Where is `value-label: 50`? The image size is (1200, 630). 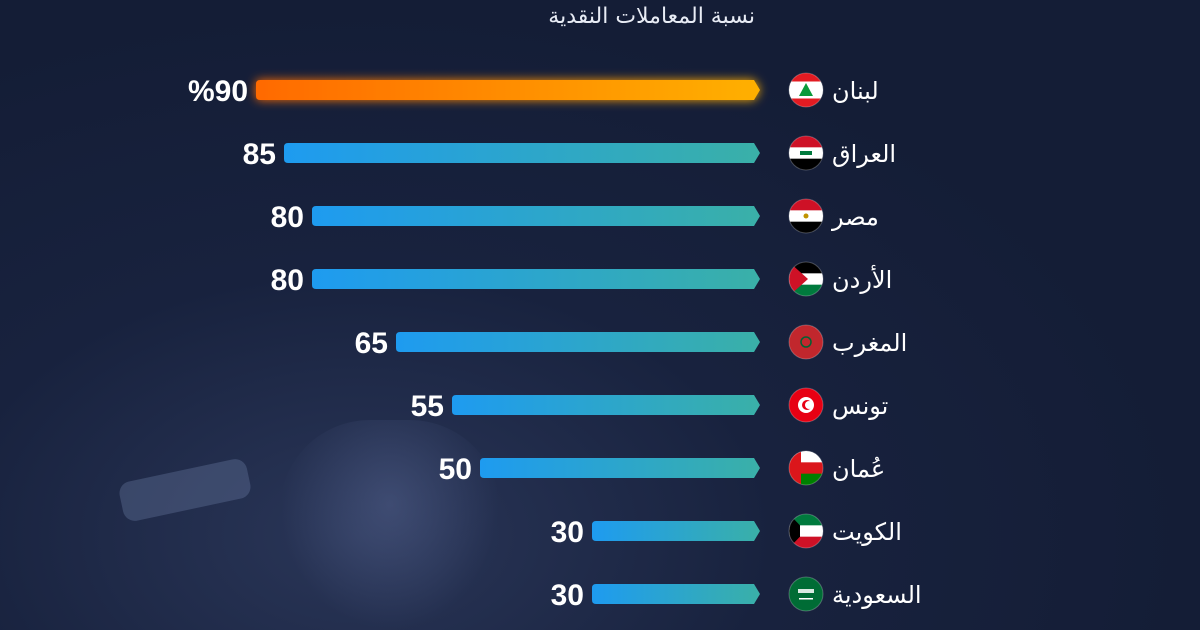 value-label: 50 is located at coordinates (455, 469).